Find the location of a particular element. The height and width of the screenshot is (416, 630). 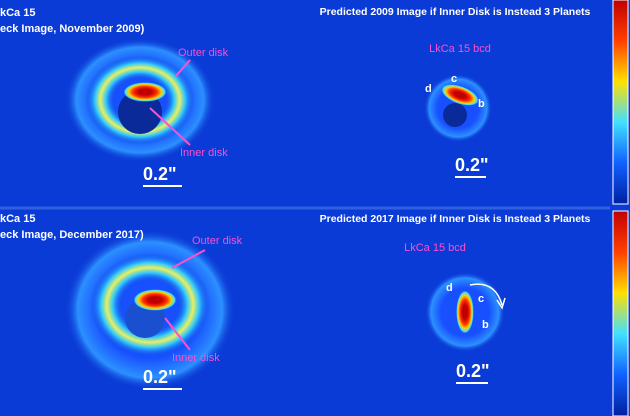

subtitle: eck Image, December 2017) is located at coordinates (72, 235).